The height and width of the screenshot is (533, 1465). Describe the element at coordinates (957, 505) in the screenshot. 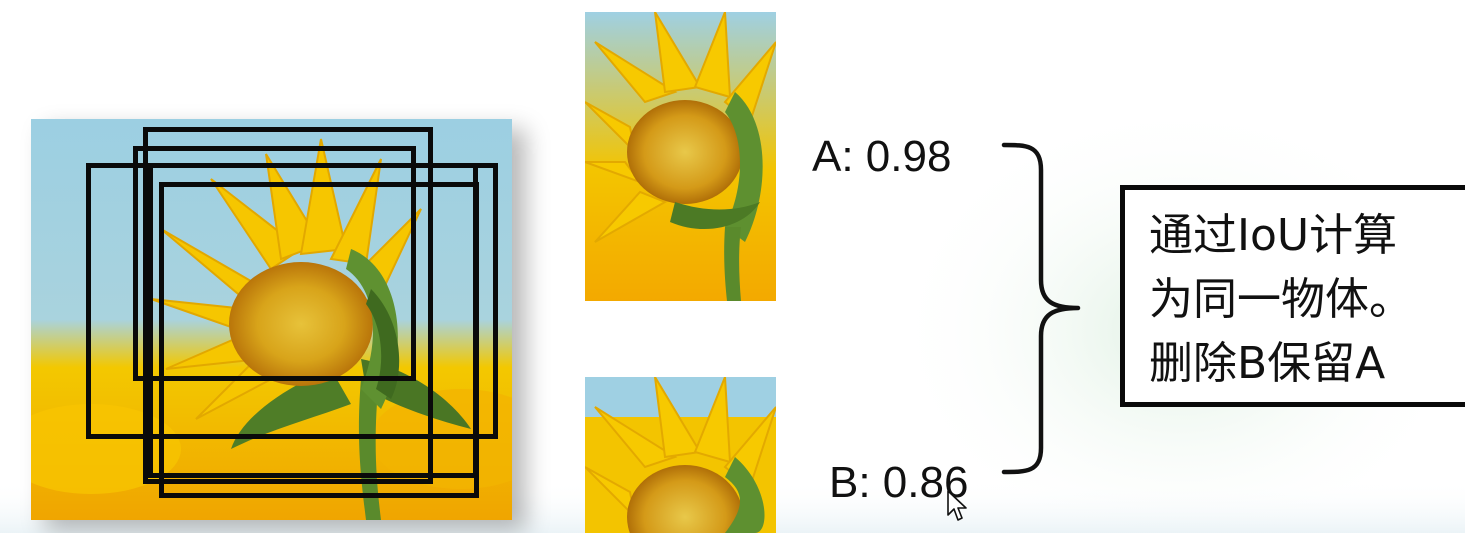

I see `mouse-pointer-icon` at that location.